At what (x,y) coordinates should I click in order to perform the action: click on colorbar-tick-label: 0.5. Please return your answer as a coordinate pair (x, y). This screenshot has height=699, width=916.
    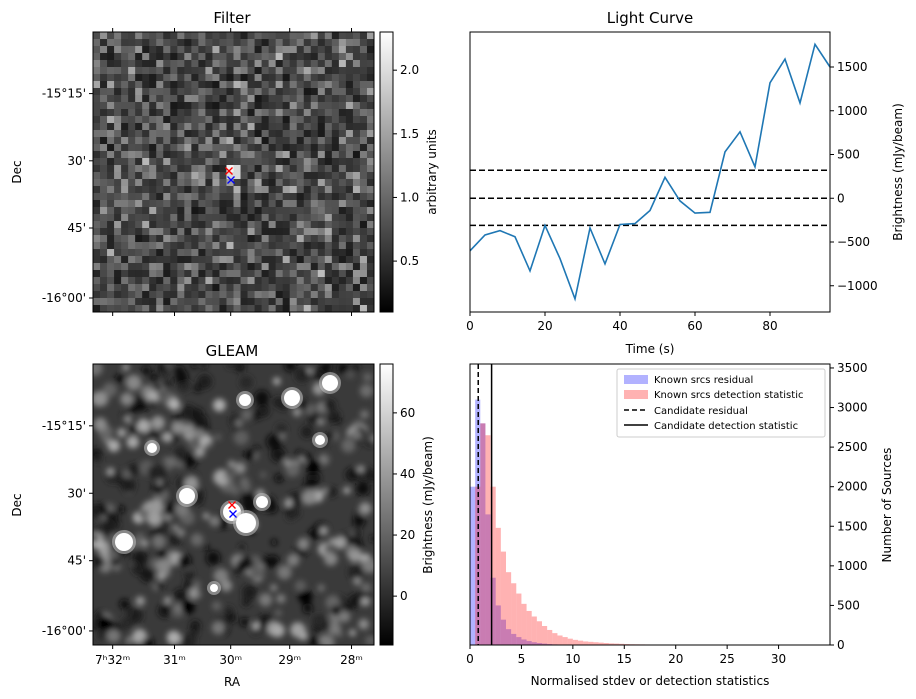
    Looking at the image, I should click on (409, 261).